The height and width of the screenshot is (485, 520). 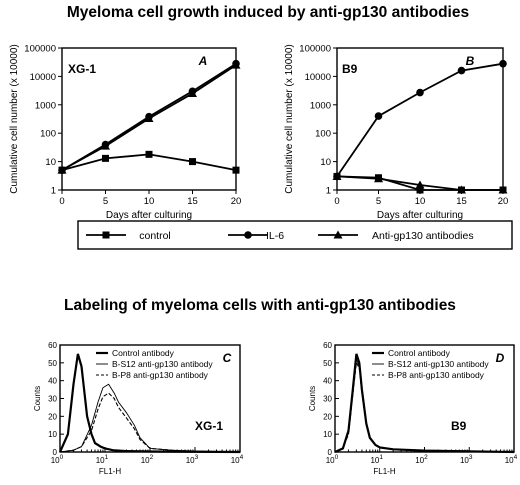 What do you see at coordinates (470, 61) in the screenshot?
I see `panel-letter: B` at bounding box center [470, 61].